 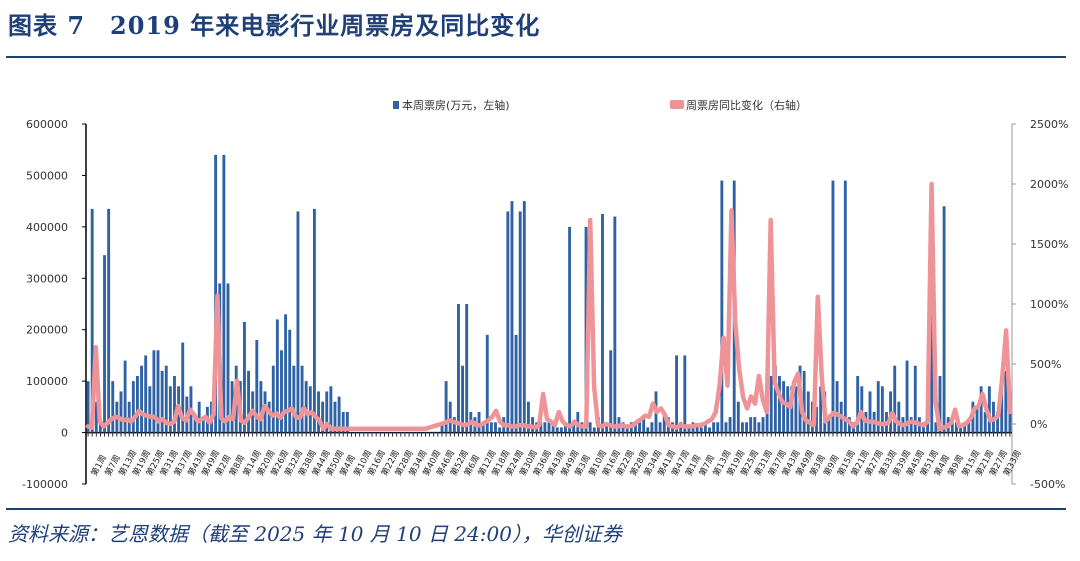 What do you see at coordinates (47, 124) in the screenshot?
I see `left-tick-label: 600000` at bounding box center [47, 124].